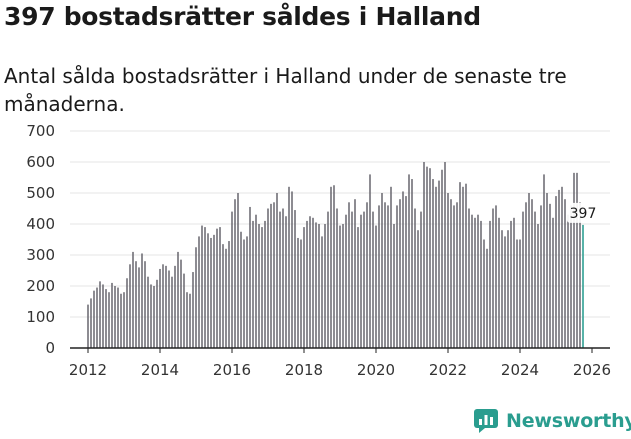  What do you see at coordinates (304, 370) in the screenshot?
I see `x-tick-label: 2018` at bounding box center [304, 370].